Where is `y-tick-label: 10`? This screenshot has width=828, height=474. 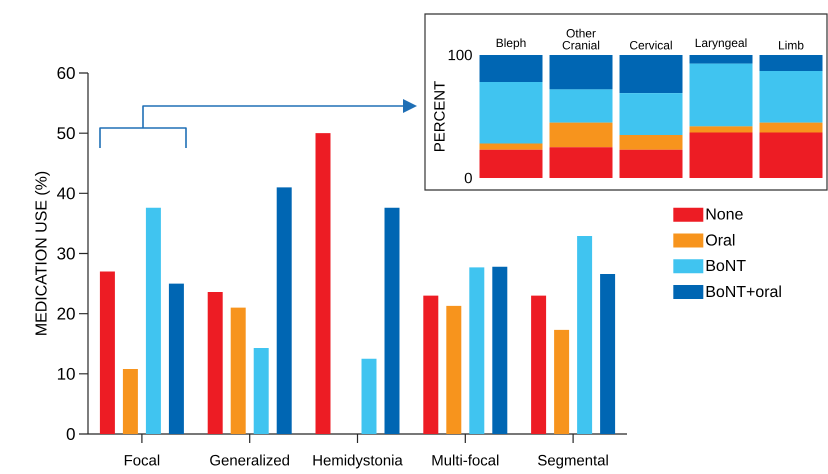 y-tick-label: 10 is located at coordinates (66, 374).